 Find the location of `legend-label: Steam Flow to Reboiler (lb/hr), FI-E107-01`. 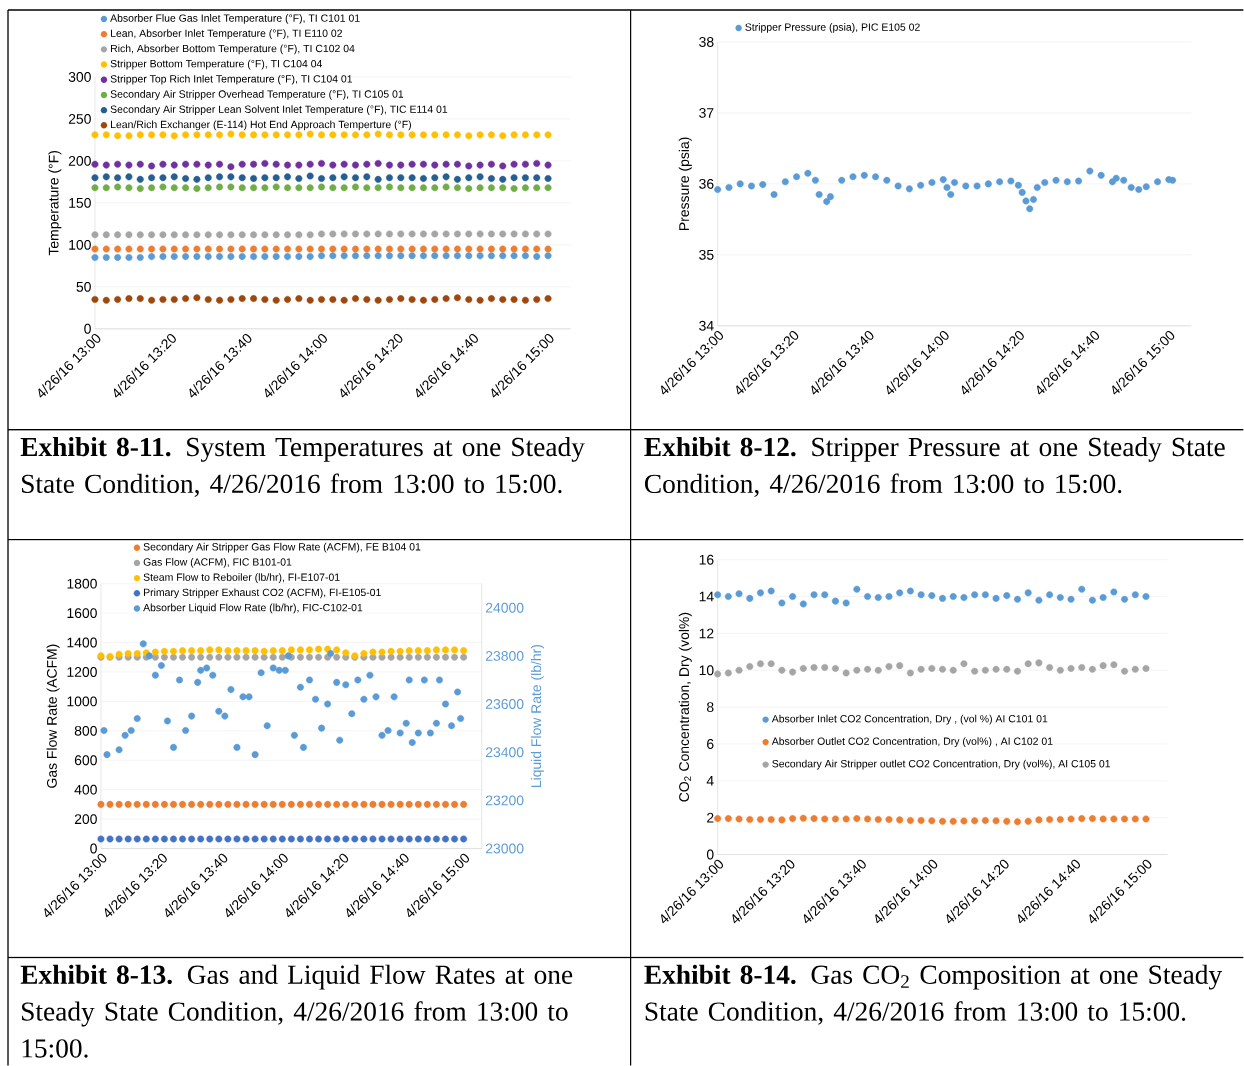

legend-label: Steam Flow to Reboiler (lb/hr), FI-E107-01 is located at coordinates (241, 578).